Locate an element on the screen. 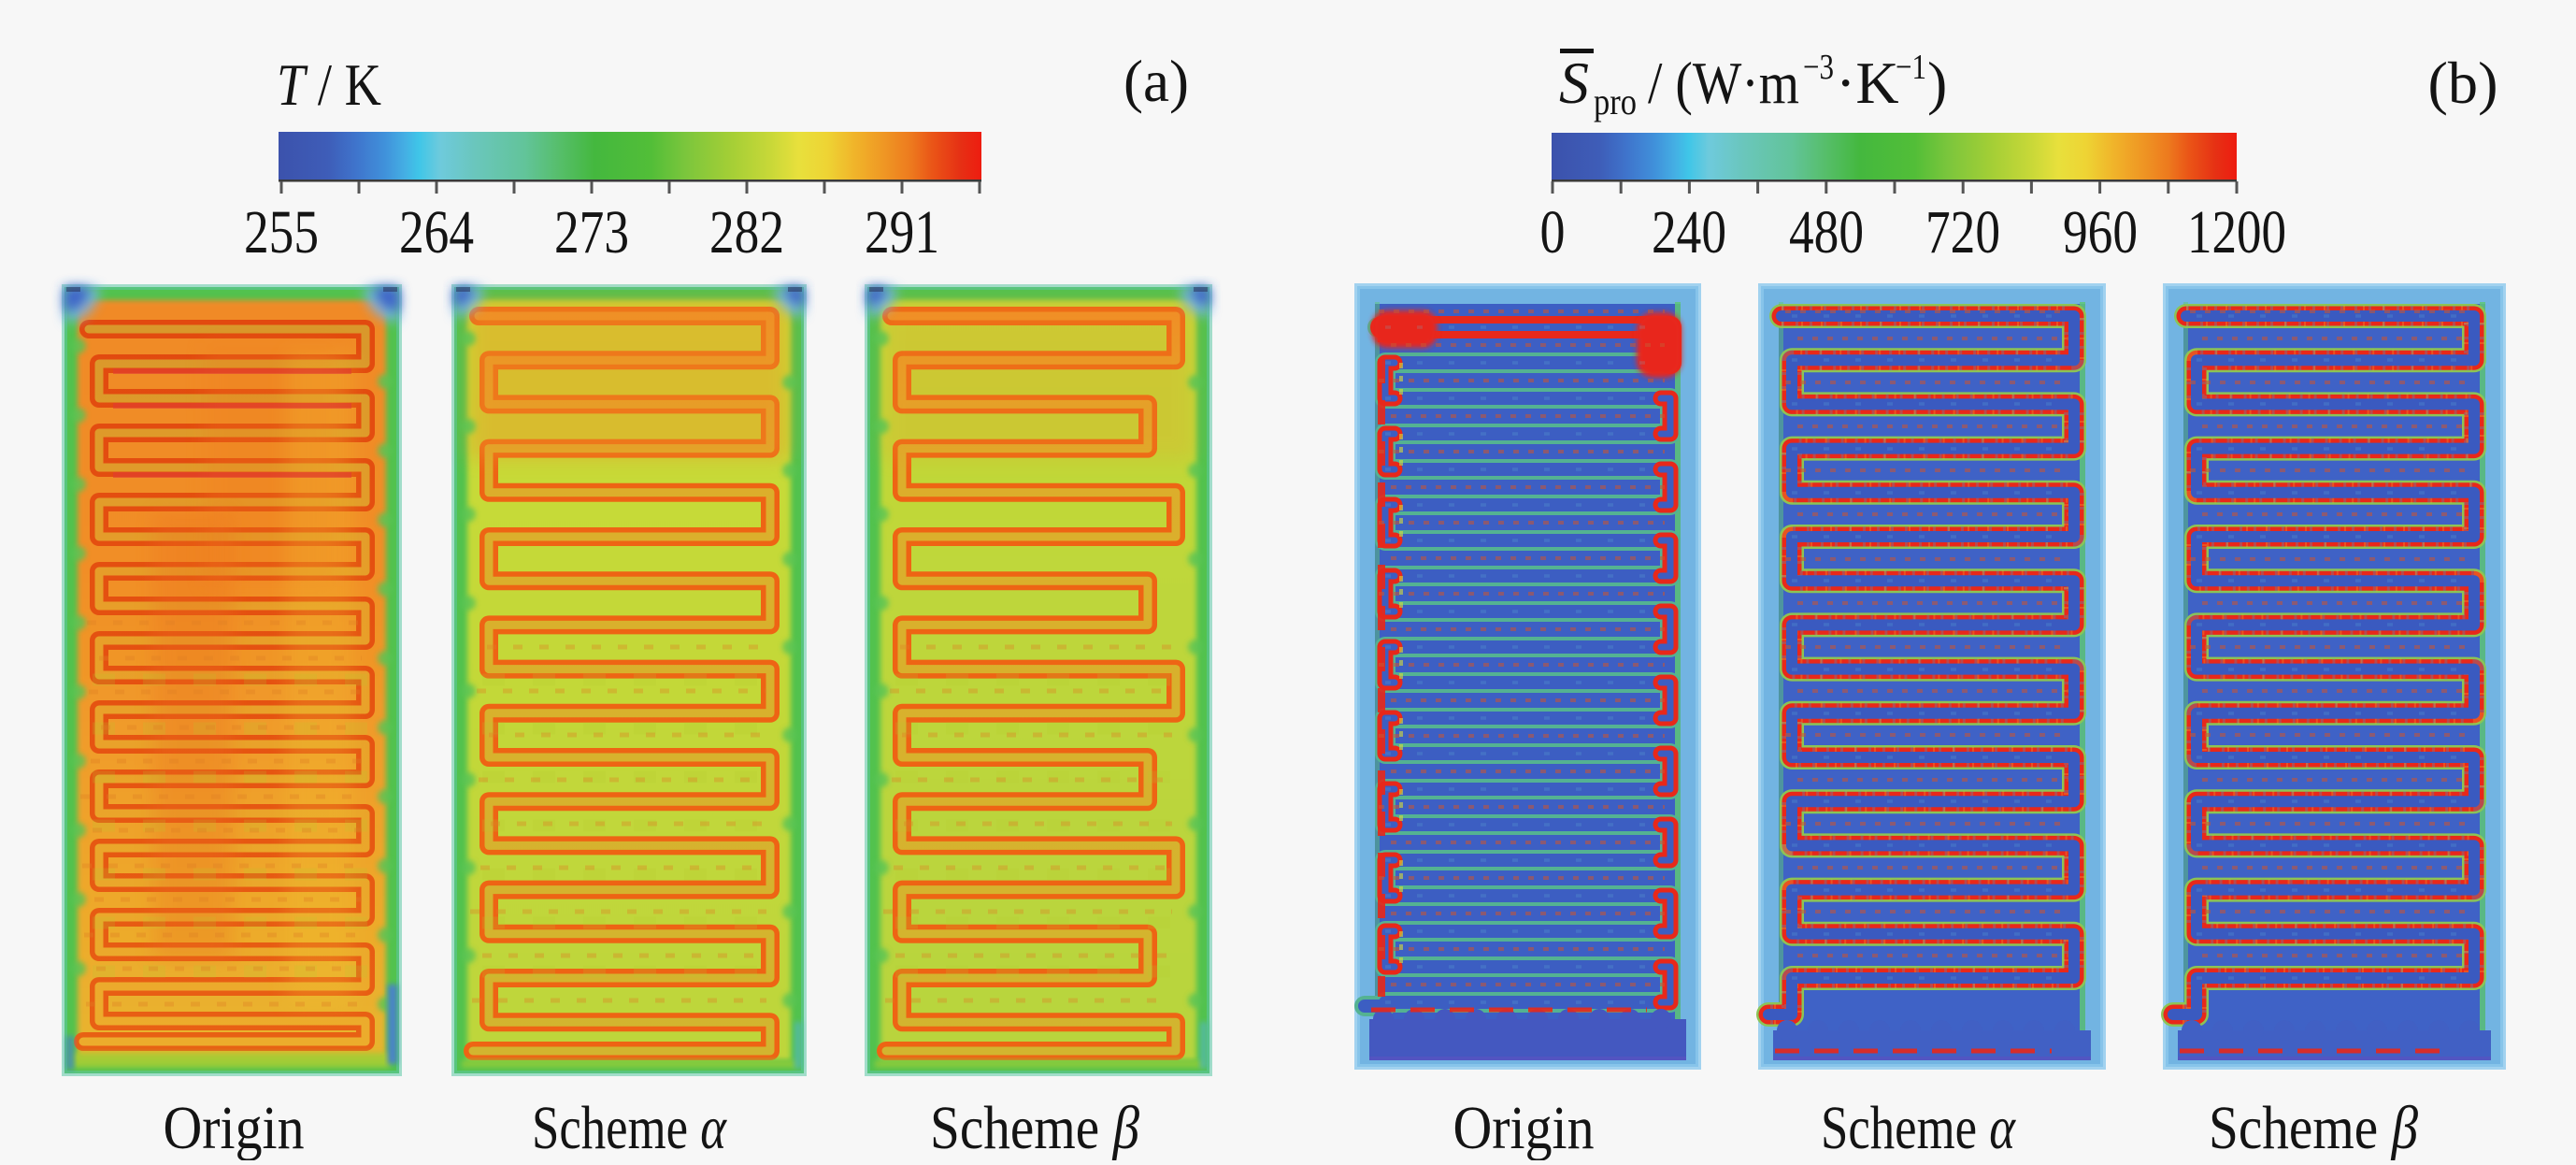 The width and height of the screenshot is (2576, 1165). svg-text: 0 is located at coordinates (1553, 232).